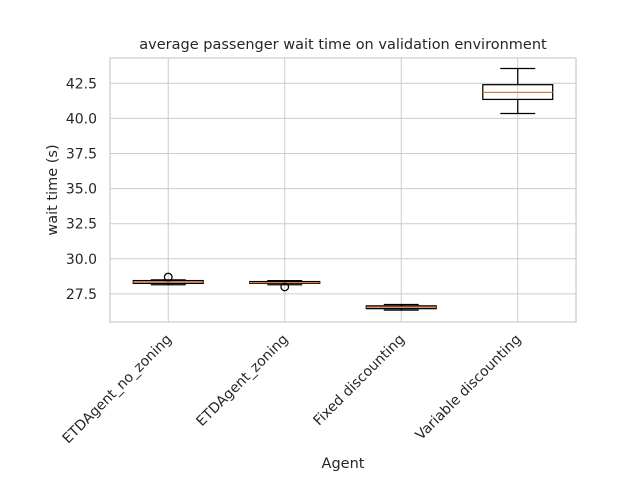  Describe the element at coordinates (343, 464) in the screenshot. I see `x-axis-title: Agent` at that location.